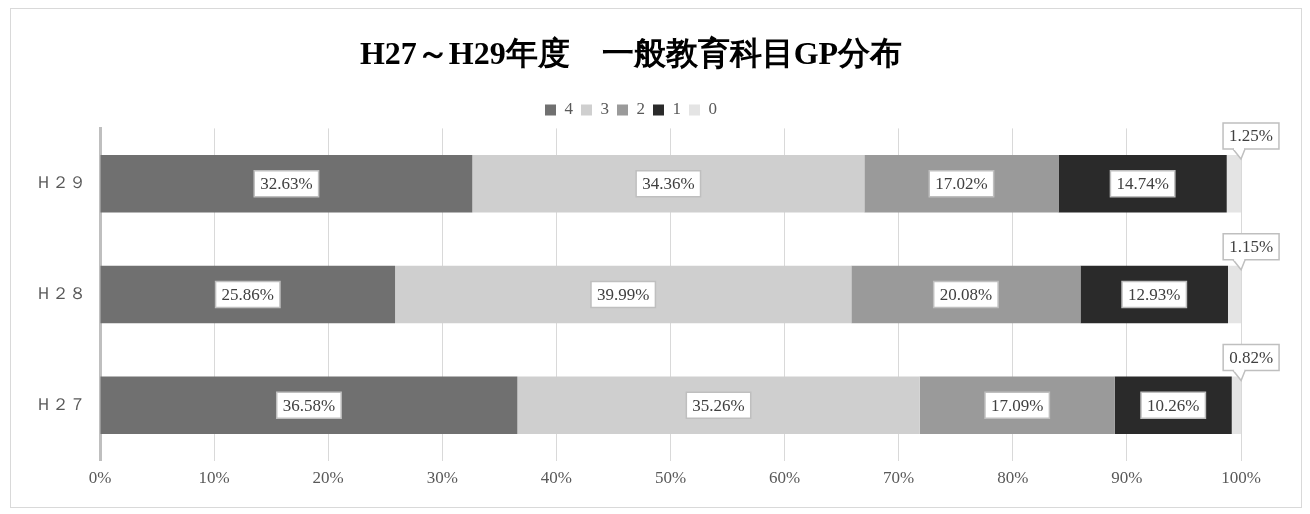 The image size is (1310, 514). Describe the element at coordinates (1241, 478) in the screenshot. I see `x-tick-label: 100%` at that location.